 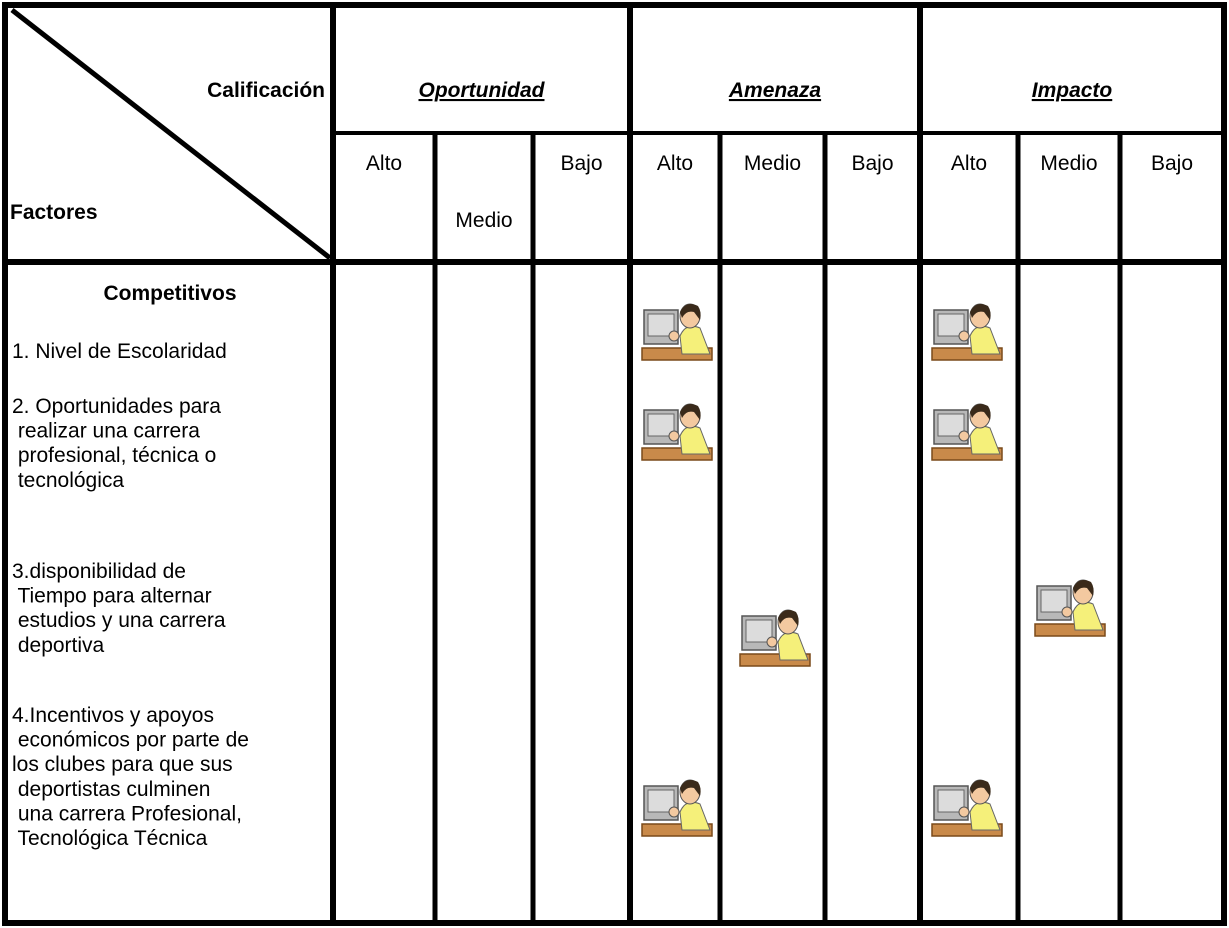 I want to click on factor-line: 3.disponibilidad de, so click(x=99, y=571).